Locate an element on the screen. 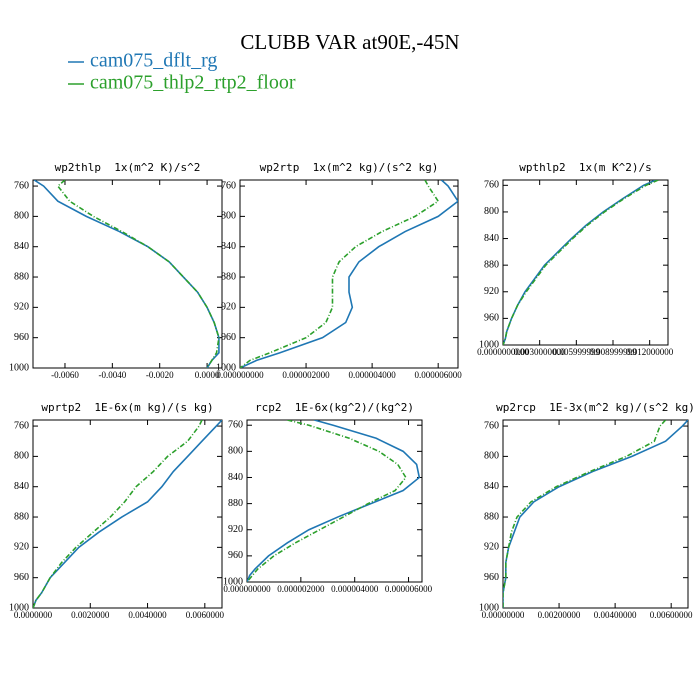  x-tick-label: 0.0060000 is located at coordinates (205, 615).